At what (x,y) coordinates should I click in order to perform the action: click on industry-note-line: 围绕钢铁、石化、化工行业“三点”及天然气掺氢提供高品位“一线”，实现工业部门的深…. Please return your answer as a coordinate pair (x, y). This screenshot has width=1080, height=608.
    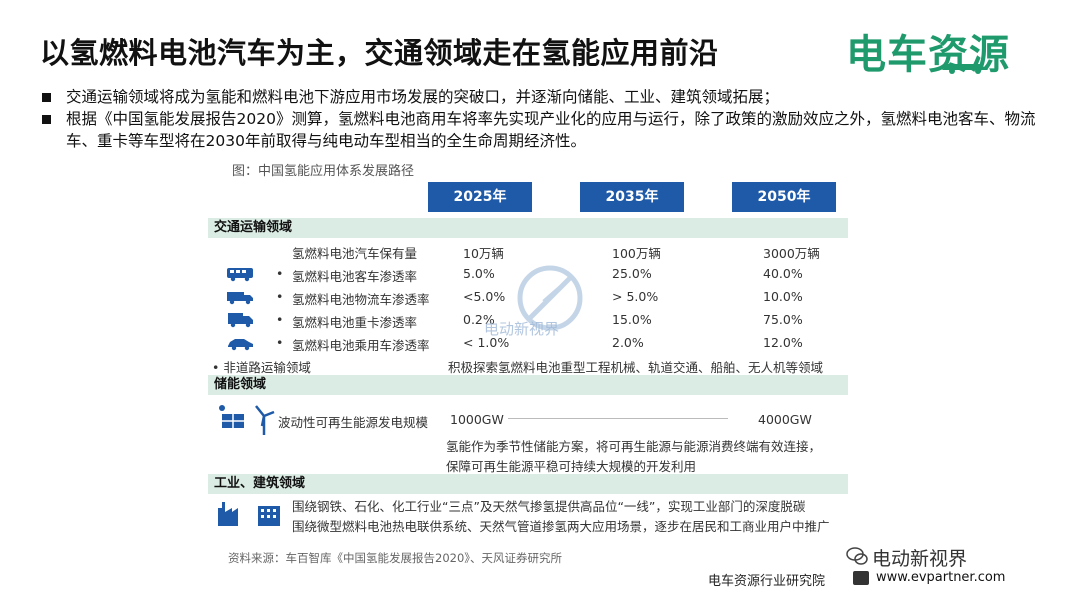
    Looking at the image, I should click on (549, 506).